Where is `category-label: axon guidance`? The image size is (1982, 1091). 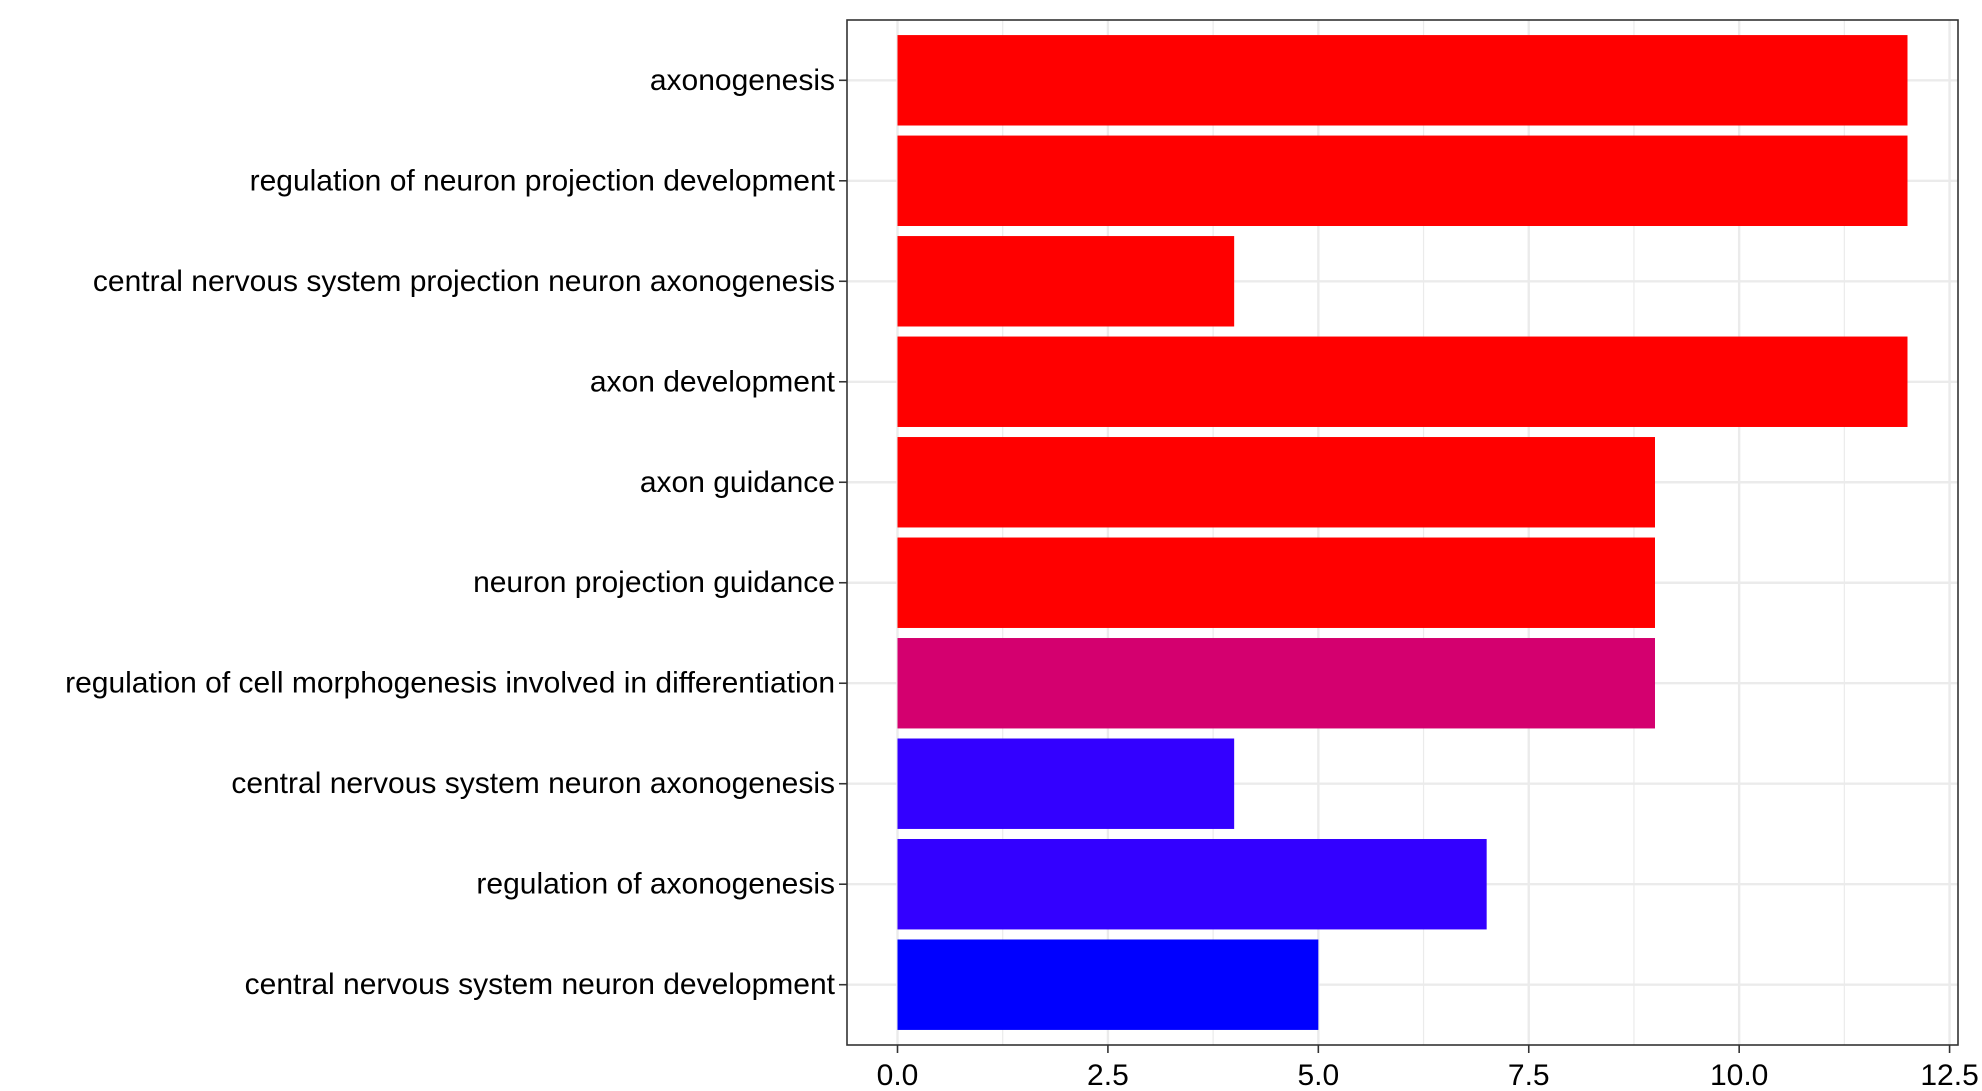 category-label: axon guidance is located at coordinates (737, 482).